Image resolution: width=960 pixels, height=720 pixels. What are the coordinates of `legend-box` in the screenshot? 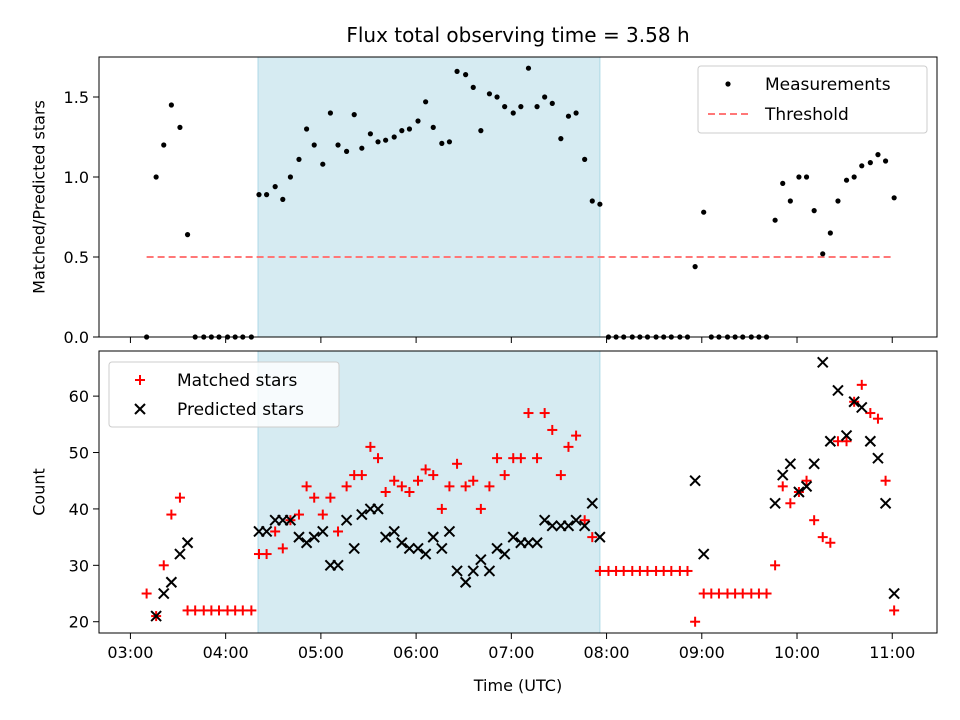 It's located at (224, 394).